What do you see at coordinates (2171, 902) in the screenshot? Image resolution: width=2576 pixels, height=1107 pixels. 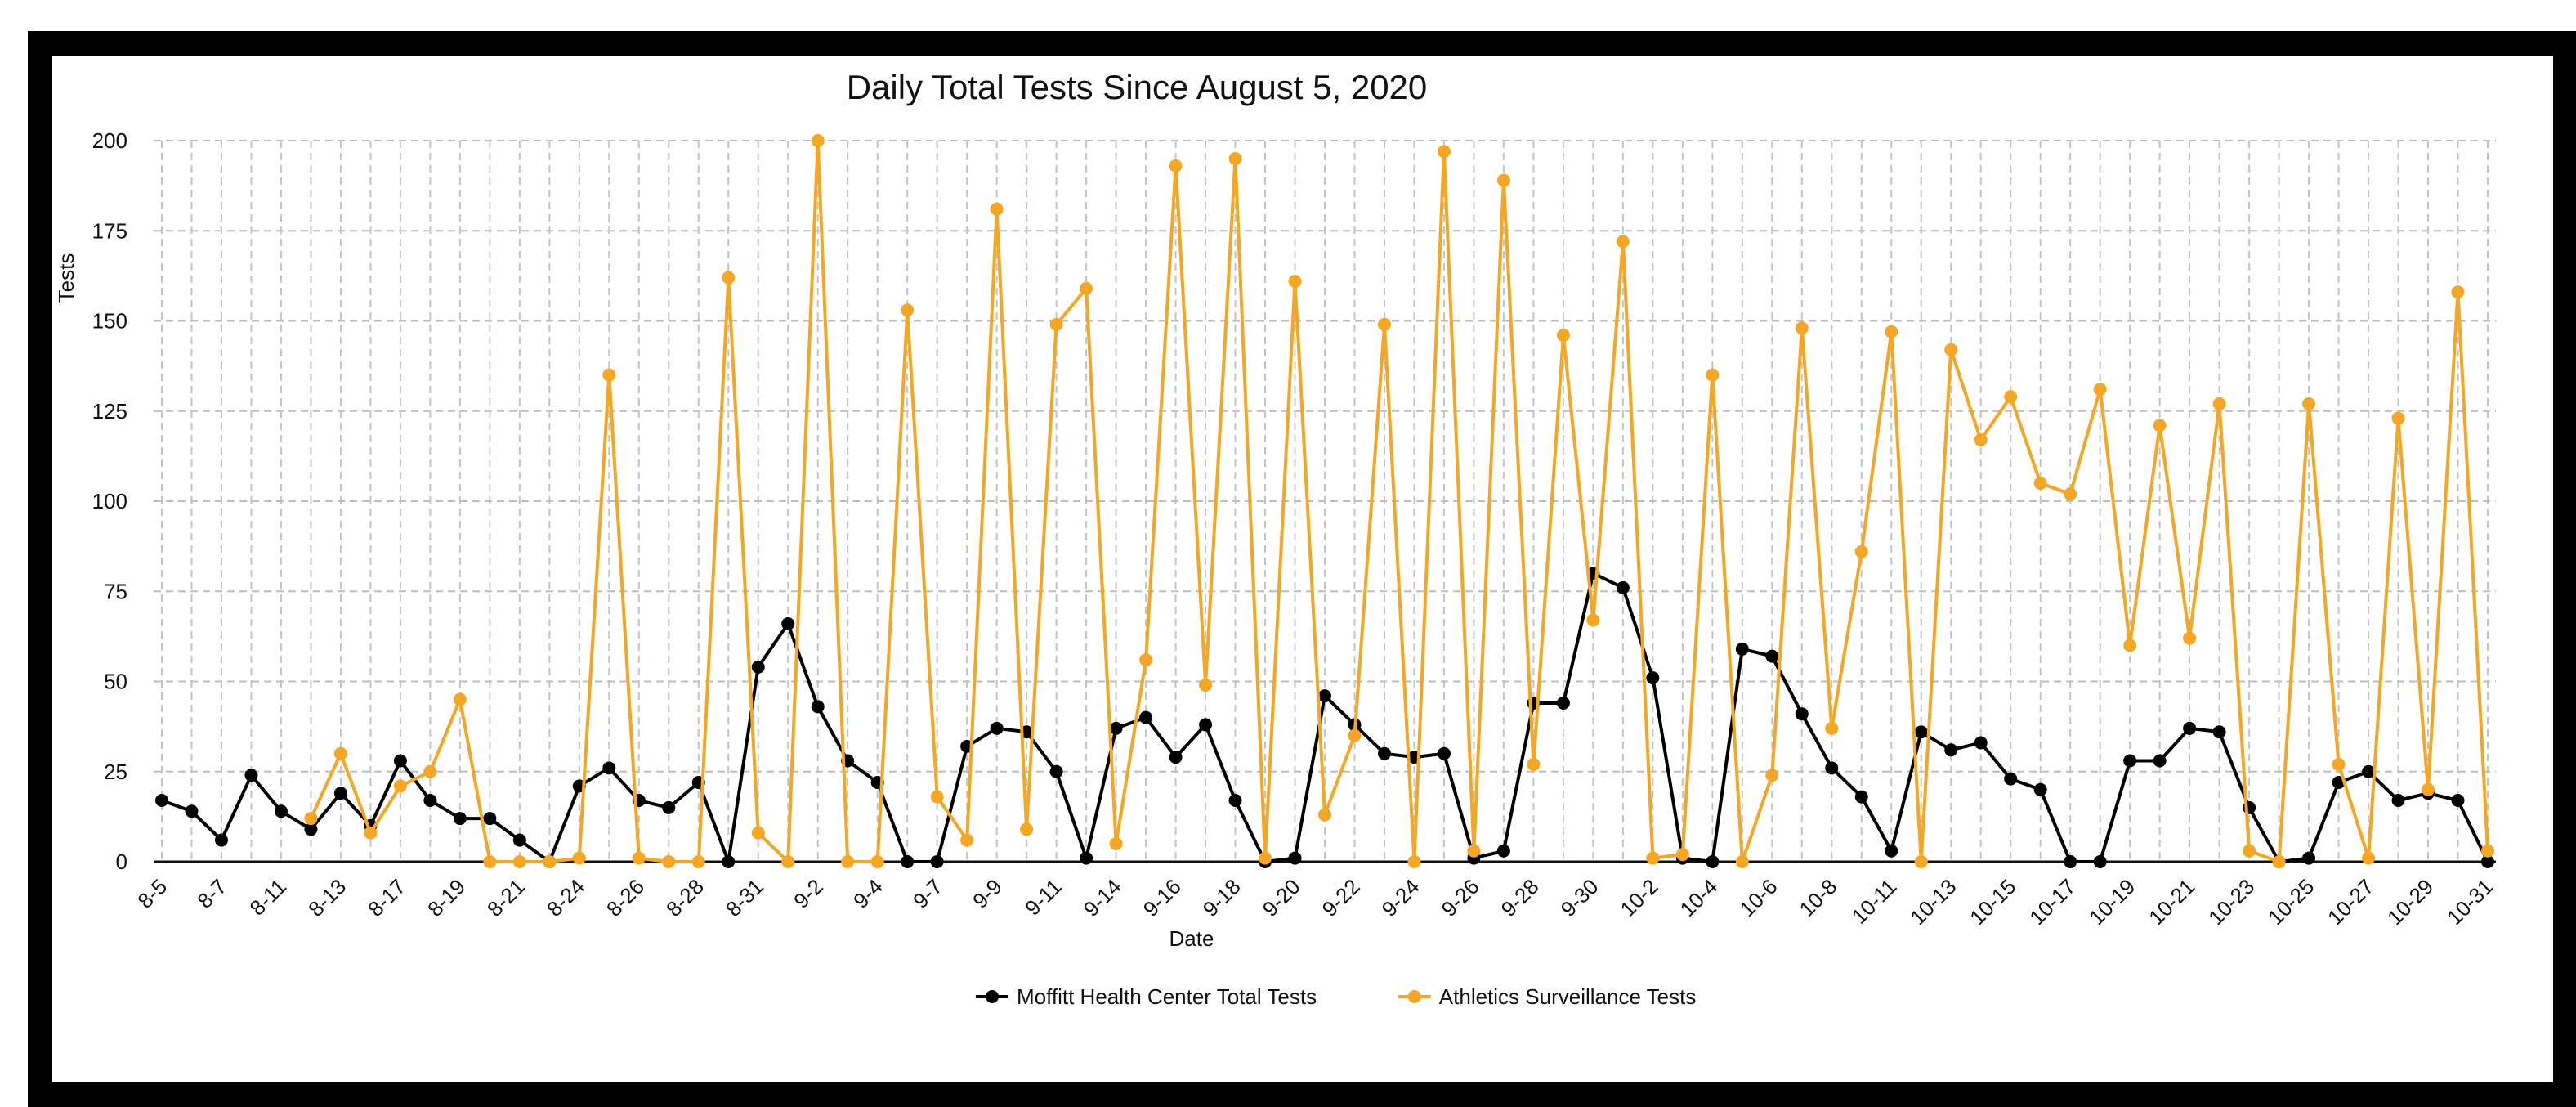 I see `x-tick-label: 10-21` at bounding box center [2171, 902].